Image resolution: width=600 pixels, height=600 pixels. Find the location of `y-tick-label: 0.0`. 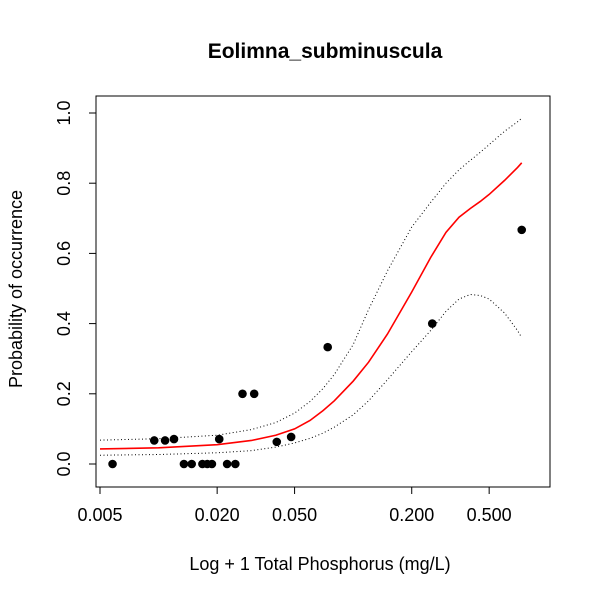

y-tick-label: 0.0 is located at coordinates (64, 463).